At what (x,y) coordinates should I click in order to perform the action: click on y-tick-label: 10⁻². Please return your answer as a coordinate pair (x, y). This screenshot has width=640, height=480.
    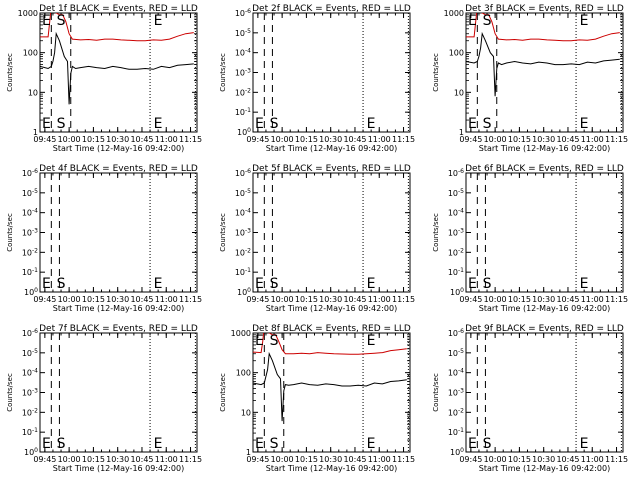
    Looking at the image, I should click on (30, 252).